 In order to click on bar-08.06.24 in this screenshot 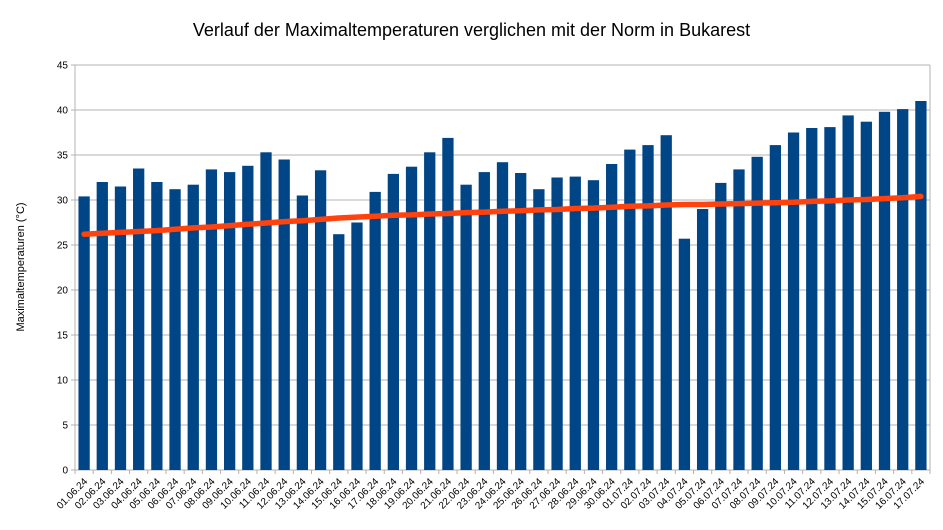, I will do `click(211, 319)`.